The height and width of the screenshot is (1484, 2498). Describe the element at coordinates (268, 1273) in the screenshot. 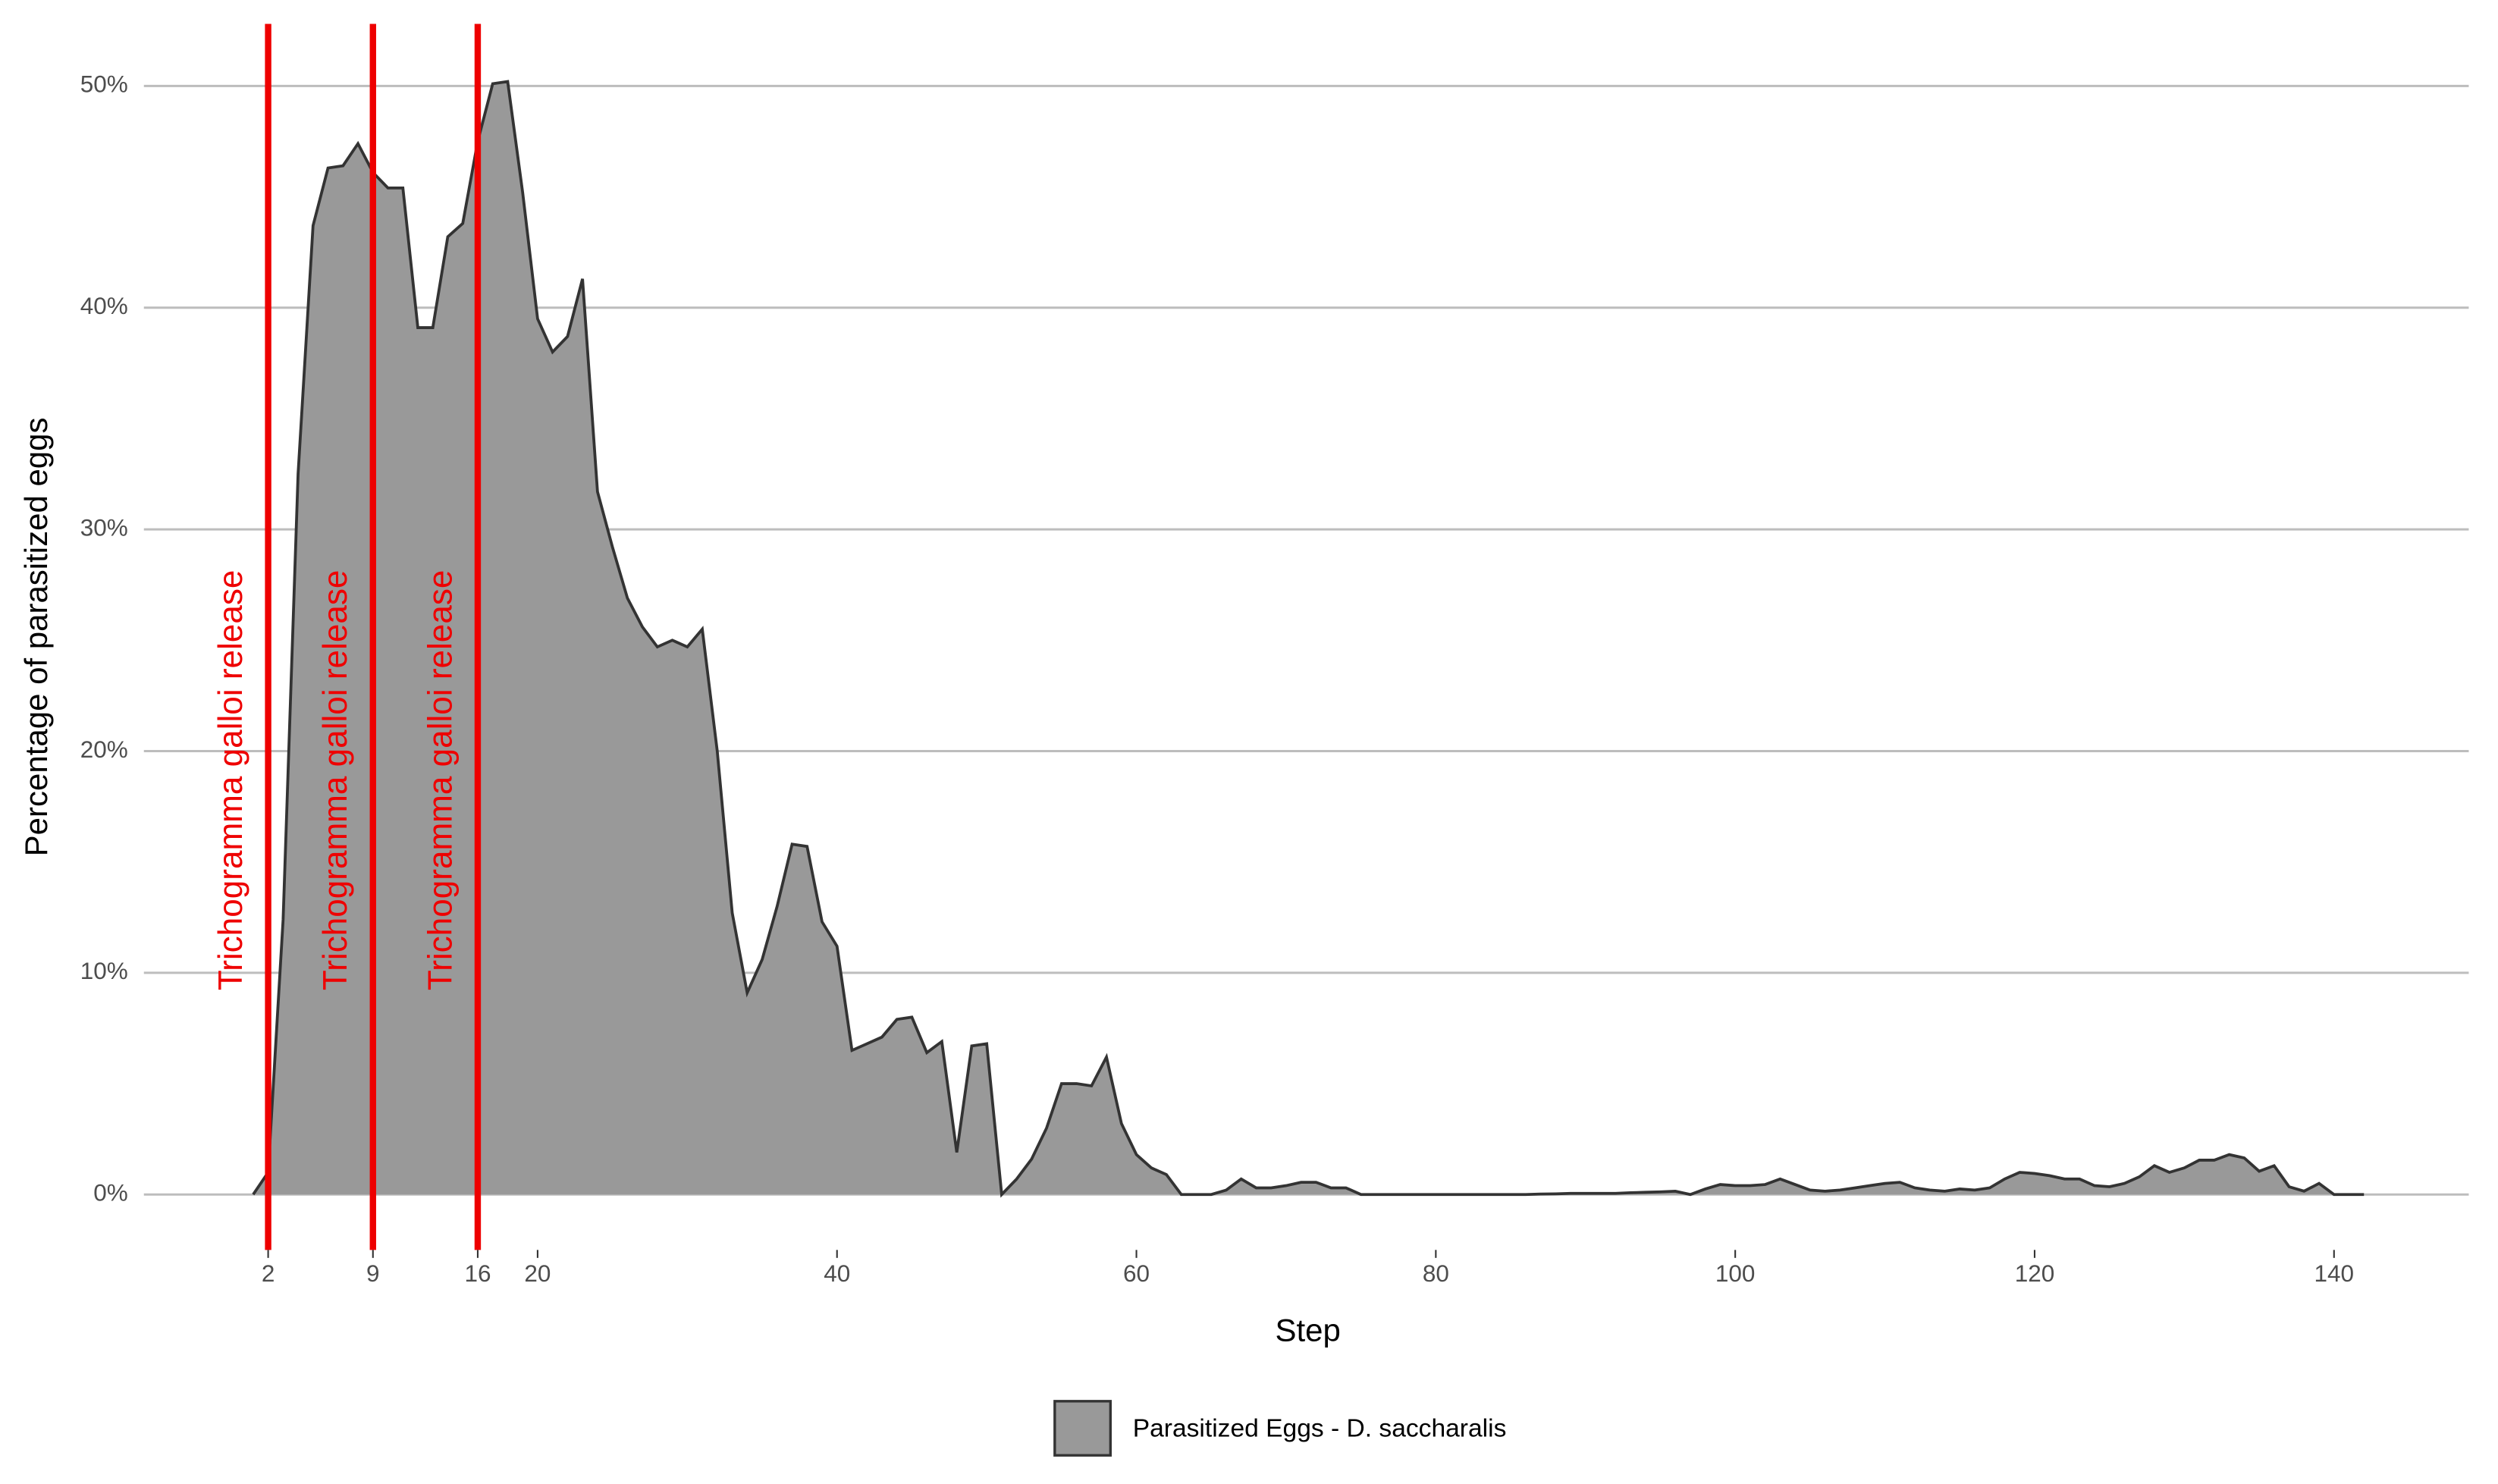

I see `x-tick-label: 2` at that location.